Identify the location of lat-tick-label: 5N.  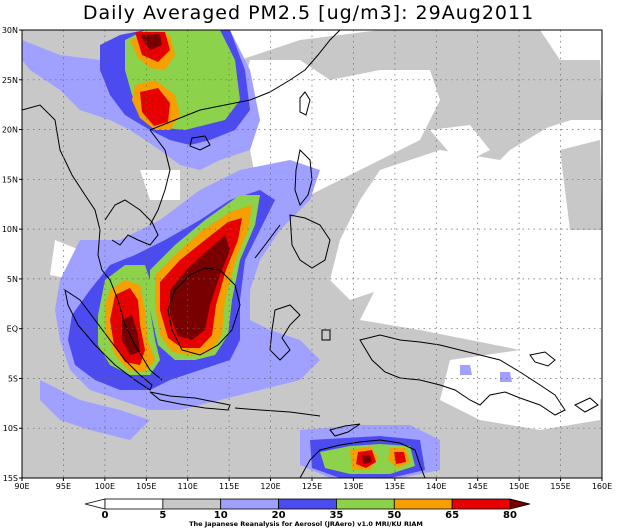
(12, 279).